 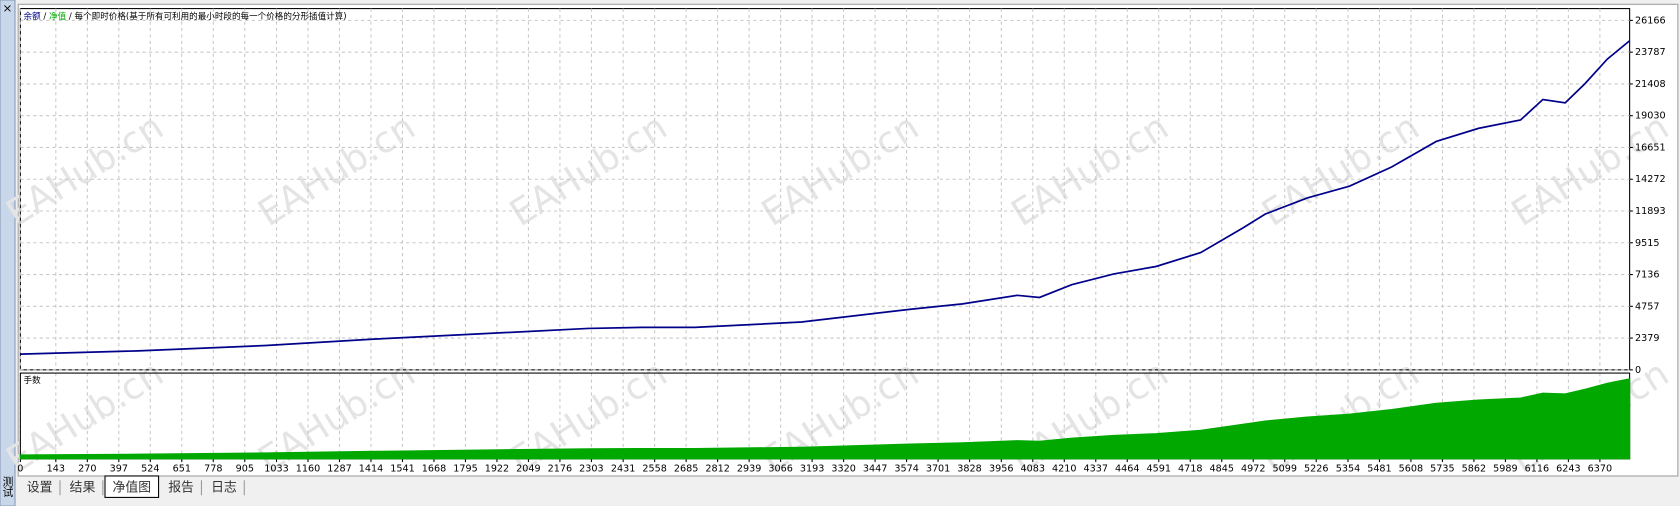 What do you see at coordinates (717, 468) in the screenshot?
I see `x-tick-label: 2812` at bounding box center [717, 468].